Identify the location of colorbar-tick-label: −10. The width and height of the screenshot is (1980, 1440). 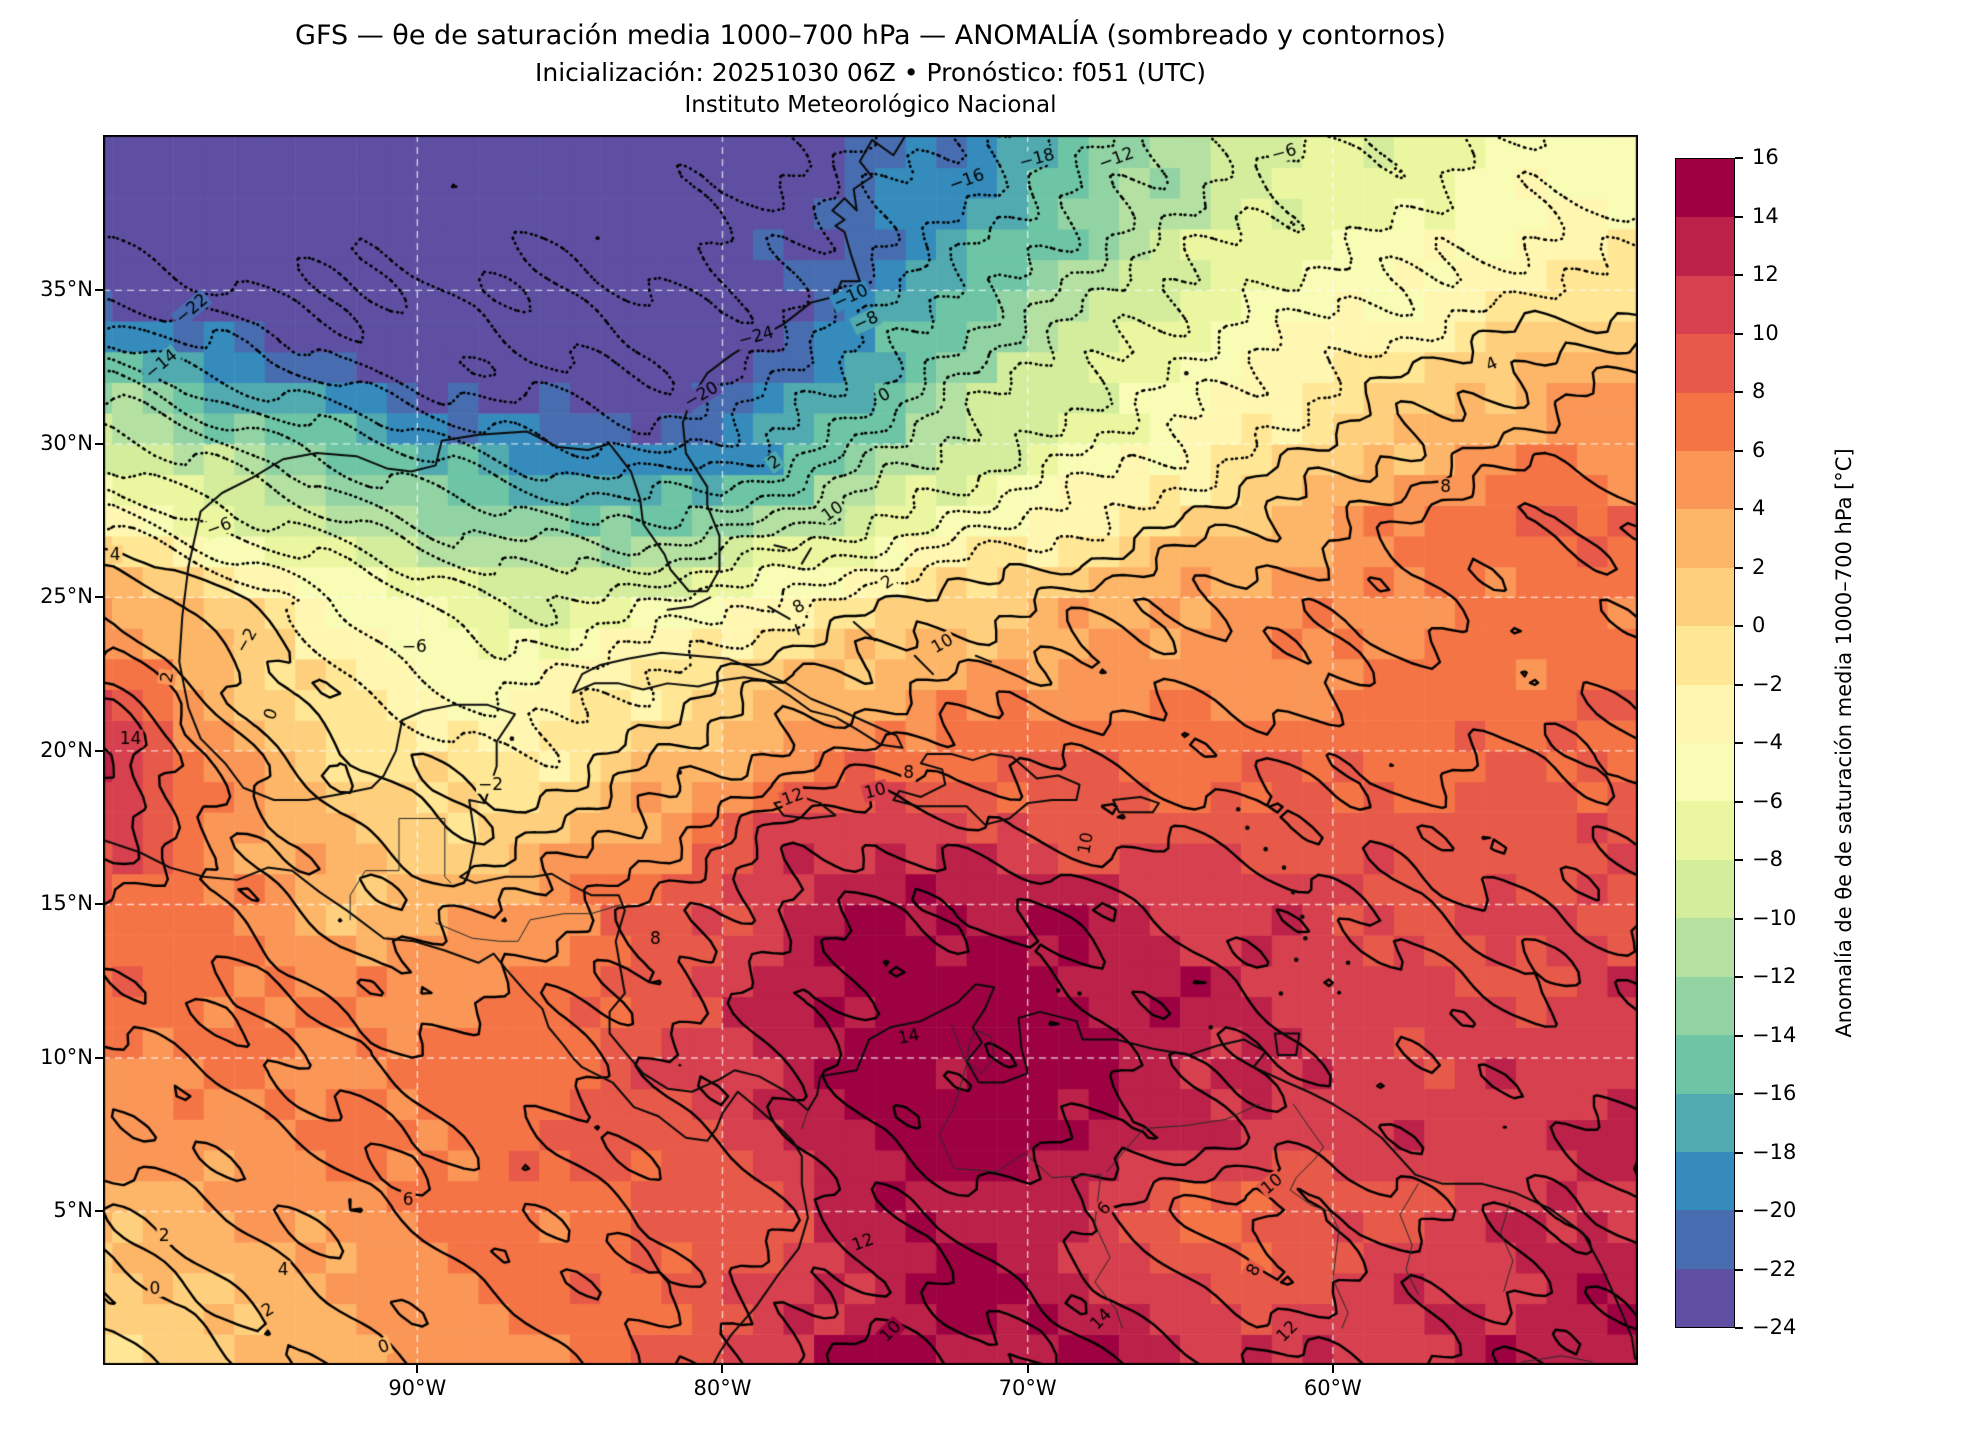
(1774, 917).